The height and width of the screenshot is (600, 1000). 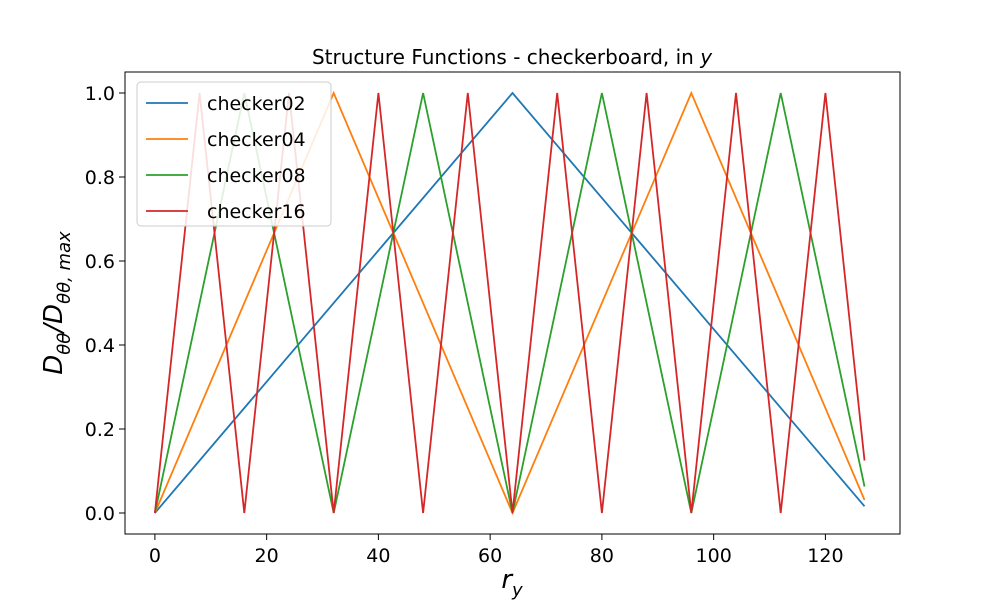 What do you see at coordinates (602, 556) in the screenshot?
I see `x-tick-label: 80` at bounding box center [602, 556].